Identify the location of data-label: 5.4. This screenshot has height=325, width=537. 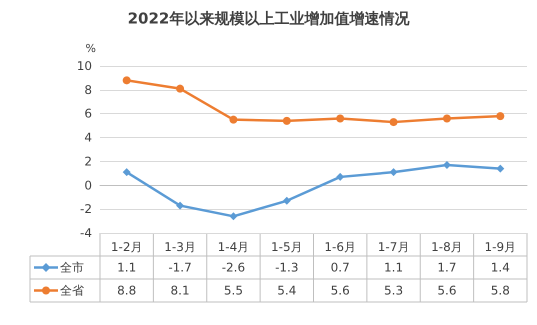
(286, 291).